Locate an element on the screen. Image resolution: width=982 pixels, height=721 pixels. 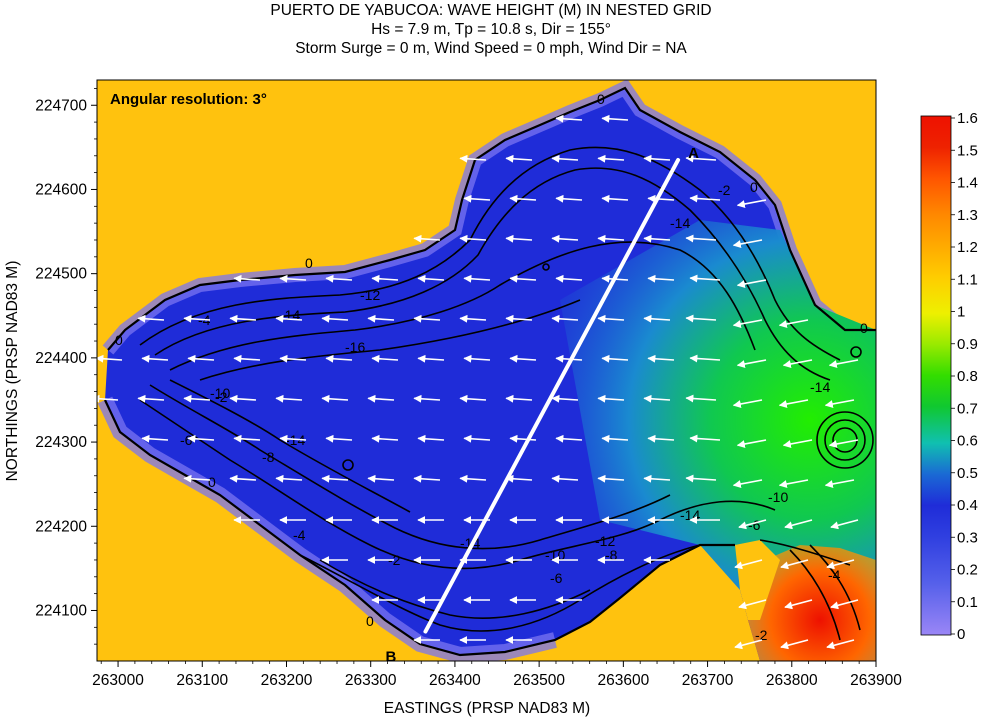
colorbar-label-14: 0.2 is located at coordinates (967, 570).